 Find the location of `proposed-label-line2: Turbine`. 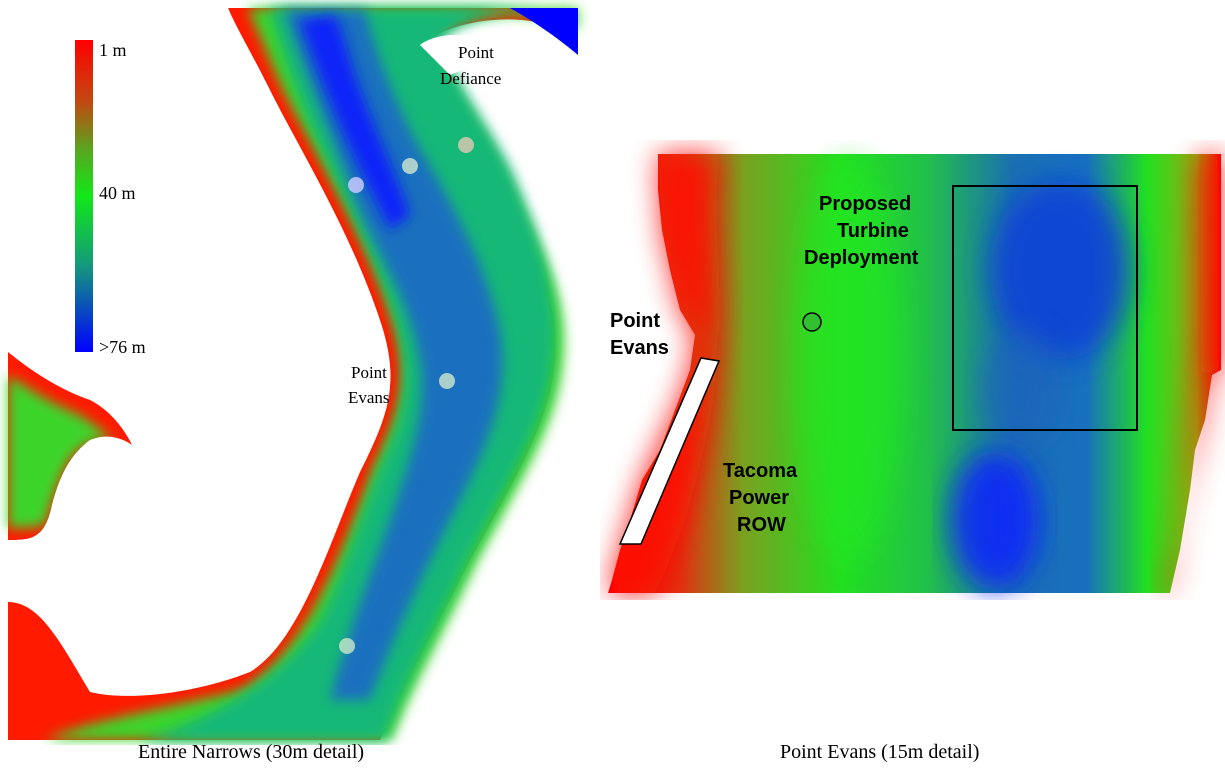

proposed-label-line2: Turbine is located at coordinates (873, 231).